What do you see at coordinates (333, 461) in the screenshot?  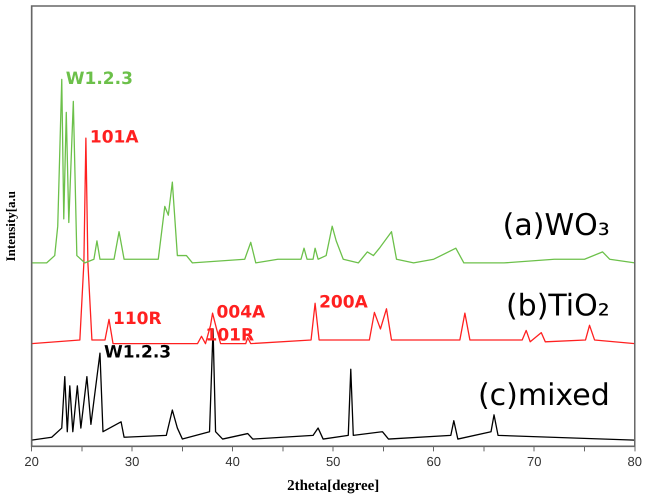 I see `x-tick-label: 50` at bounding box center [333, 461].